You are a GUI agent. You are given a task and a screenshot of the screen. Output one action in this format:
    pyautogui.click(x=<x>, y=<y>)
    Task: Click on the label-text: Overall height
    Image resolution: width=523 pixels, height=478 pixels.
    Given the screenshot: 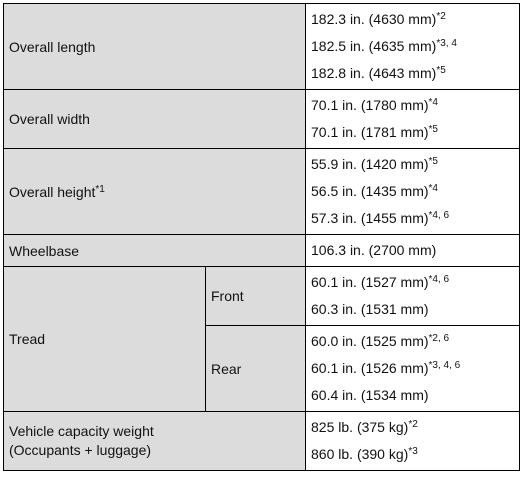 What is the action you would take?
    pyautogui.click(x=52, y=191)
    